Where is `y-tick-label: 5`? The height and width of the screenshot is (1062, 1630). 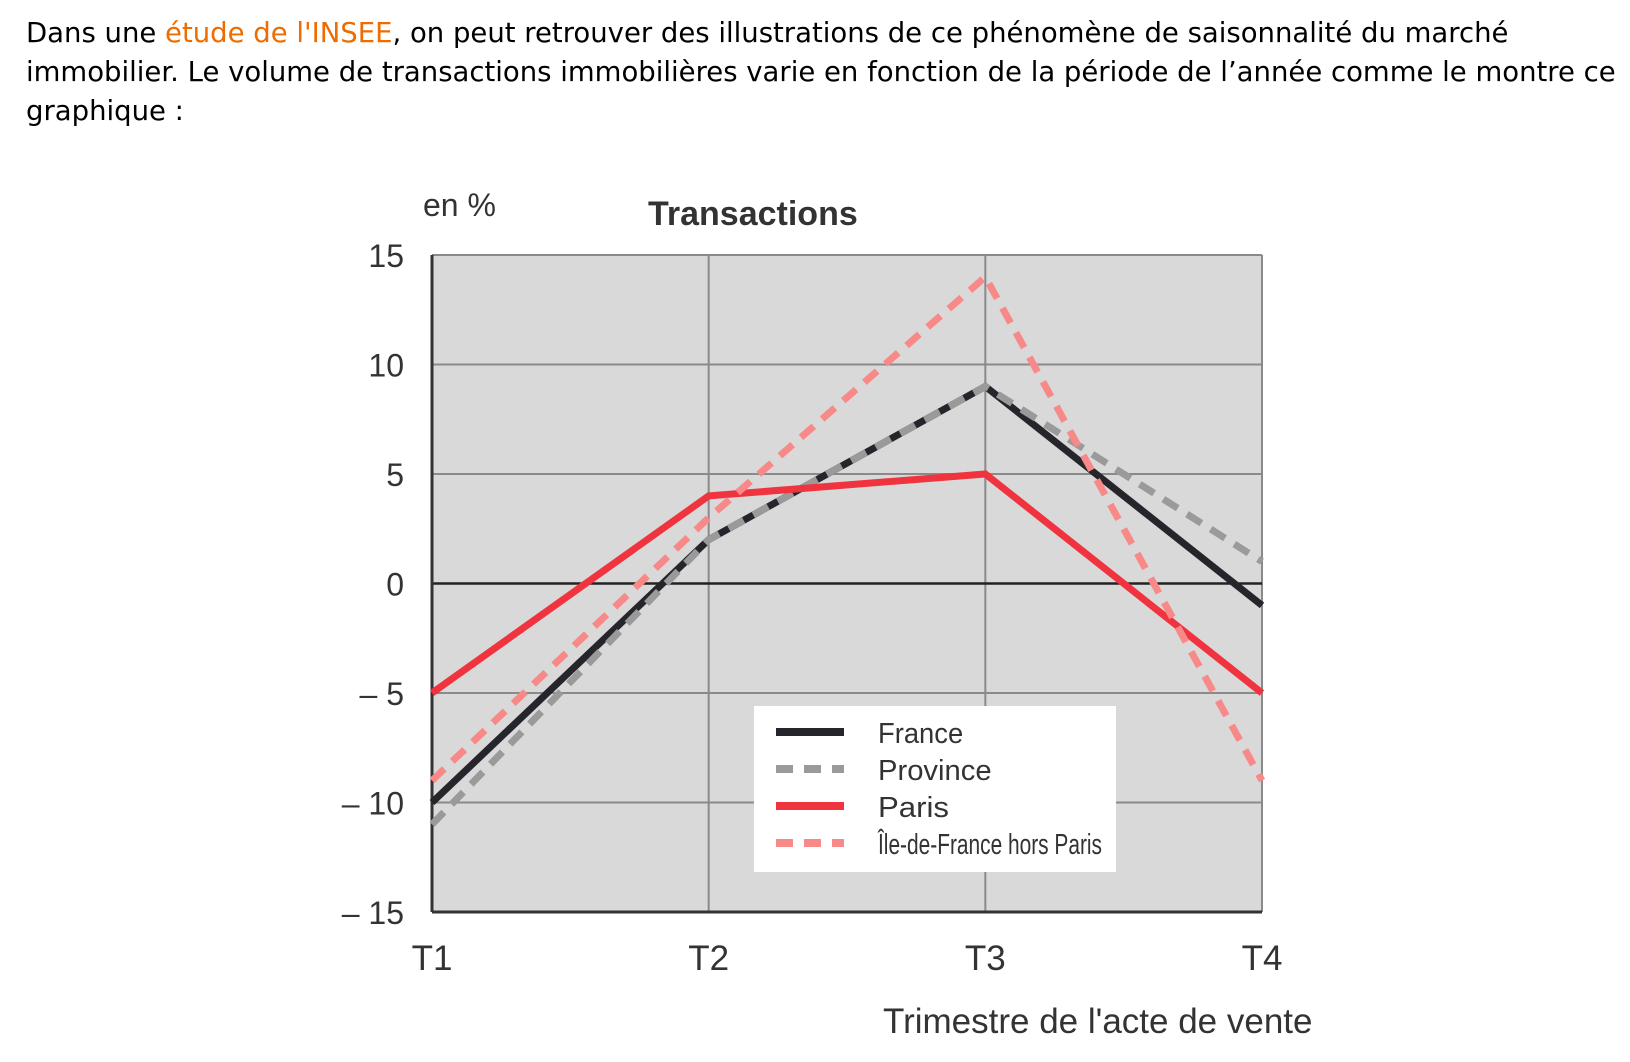
y-tick-label: 5 is located at coordinates (395, 475).